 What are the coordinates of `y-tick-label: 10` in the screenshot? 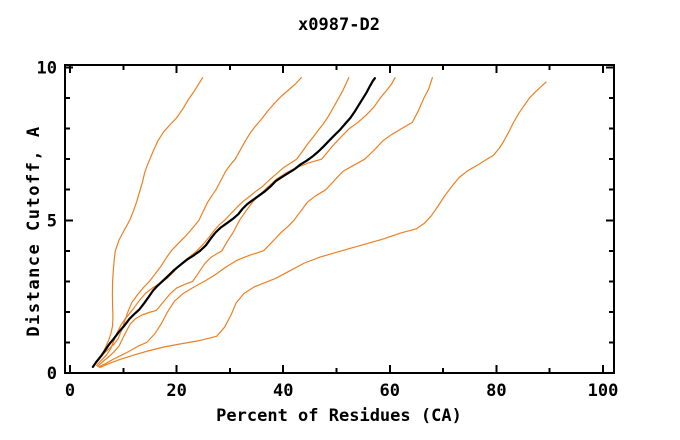 It's located at (47, 69).